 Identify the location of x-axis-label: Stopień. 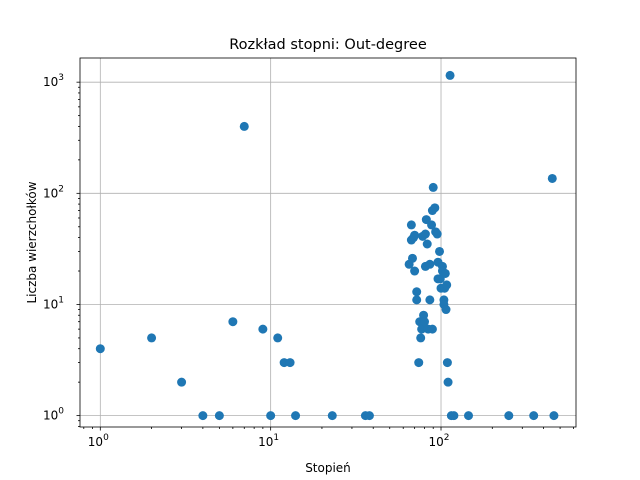
(328, 468).